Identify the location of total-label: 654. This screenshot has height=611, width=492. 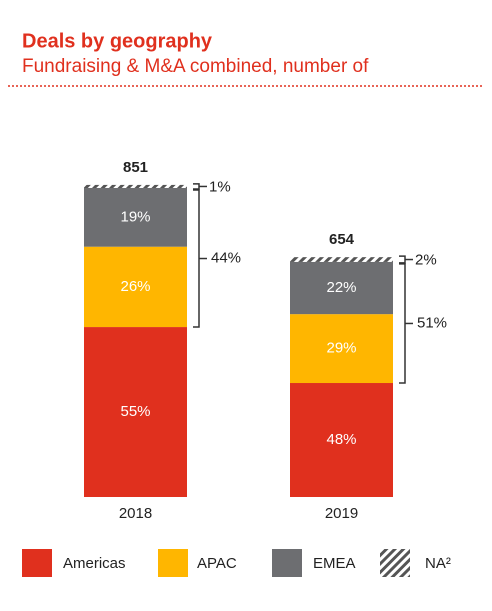
(342, 239).